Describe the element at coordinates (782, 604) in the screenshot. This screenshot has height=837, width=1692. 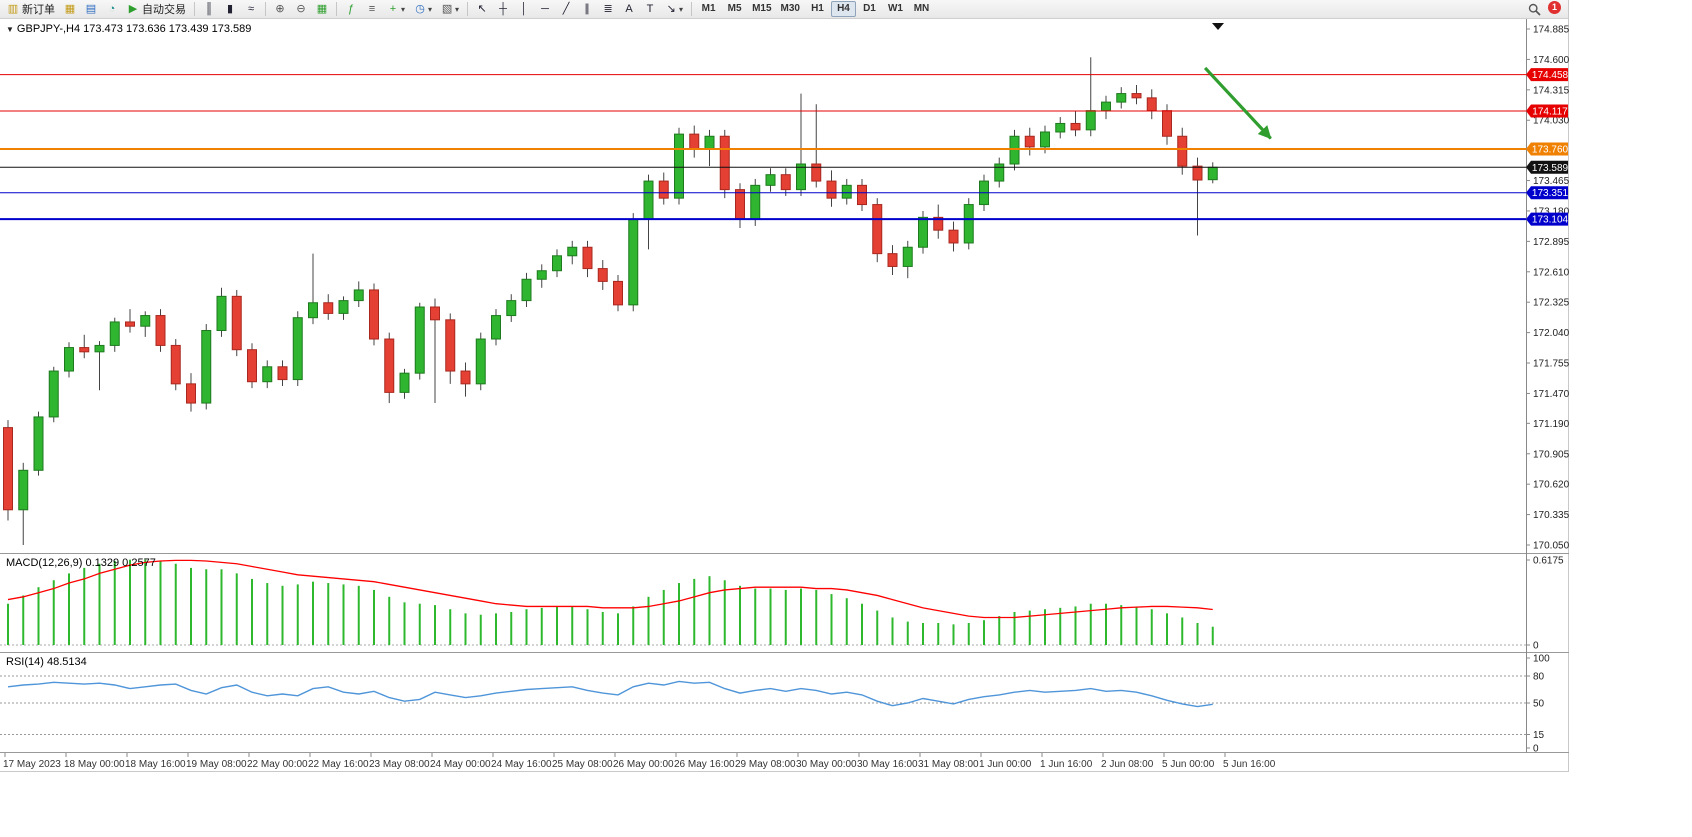
I see `macd-panel: 0.6175 0` at that location.